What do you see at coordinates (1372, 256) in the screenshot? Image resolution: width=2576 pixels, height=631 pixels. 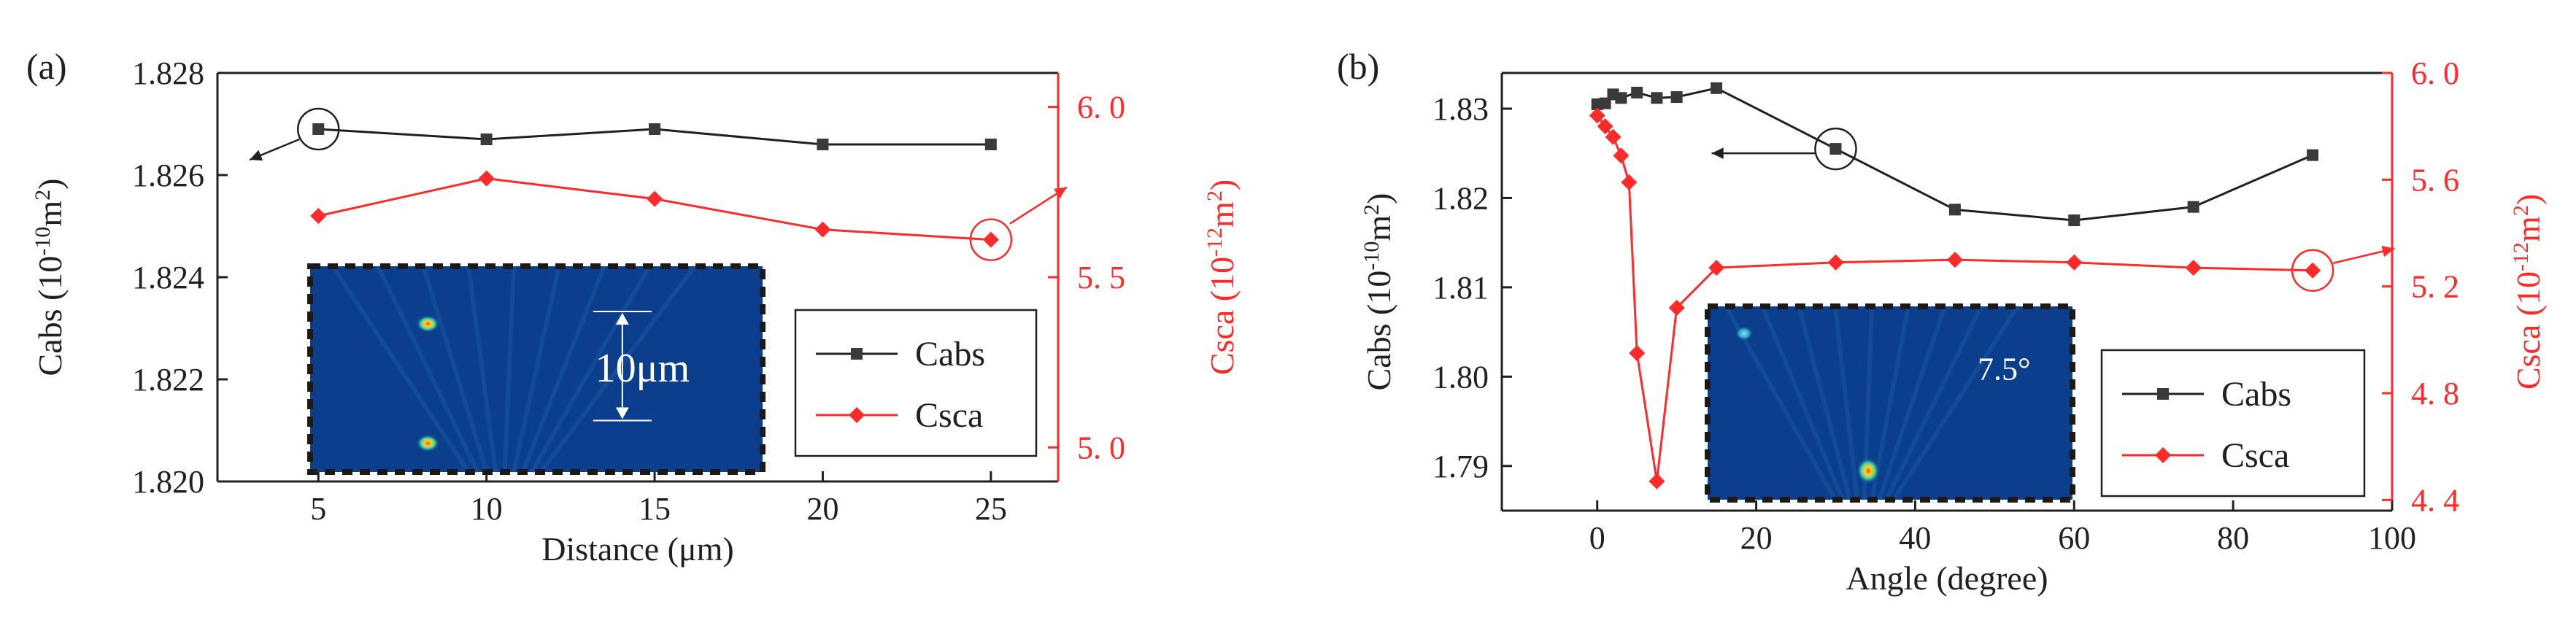 I see `left-axis-title-label-sup: -10` at bounding box center [1372, 256].